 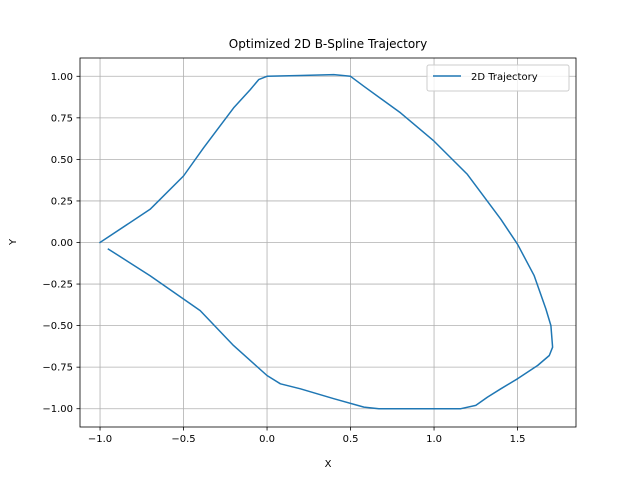 I want to click on x-tick-label: 1.0, so click(x=434, y=439).